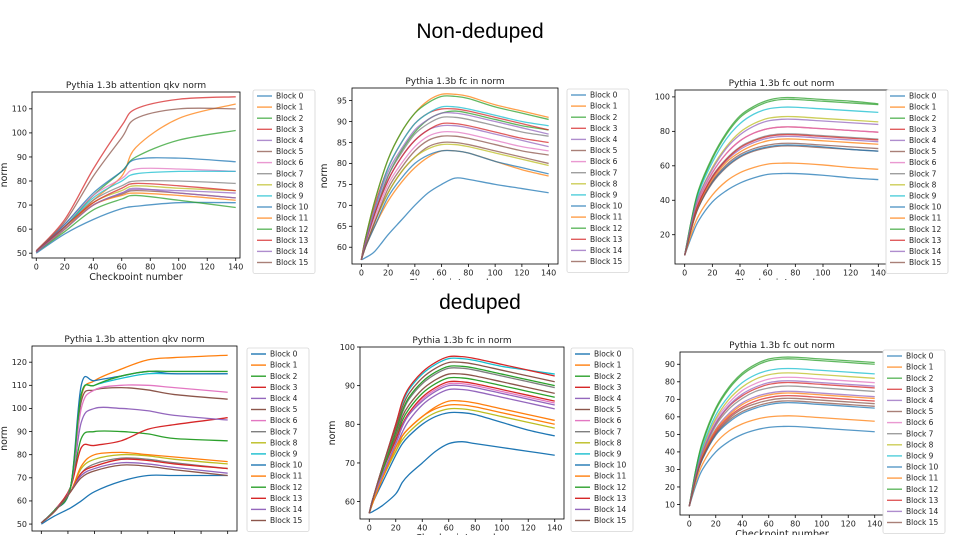  Describe the element at coordinates (292, 229) in the screenshot. I see `legend-label: Block 12` at that location.